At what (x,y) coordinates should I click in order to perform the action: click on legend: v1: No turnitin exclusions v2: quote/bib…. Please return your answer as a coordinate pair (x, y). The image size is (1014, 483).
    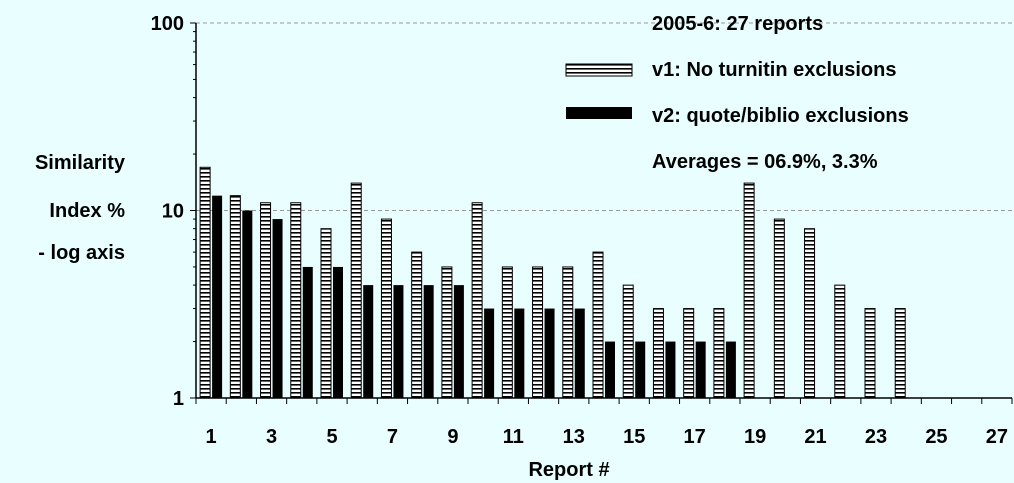
    Looking at the image, I should click on (737, 93).